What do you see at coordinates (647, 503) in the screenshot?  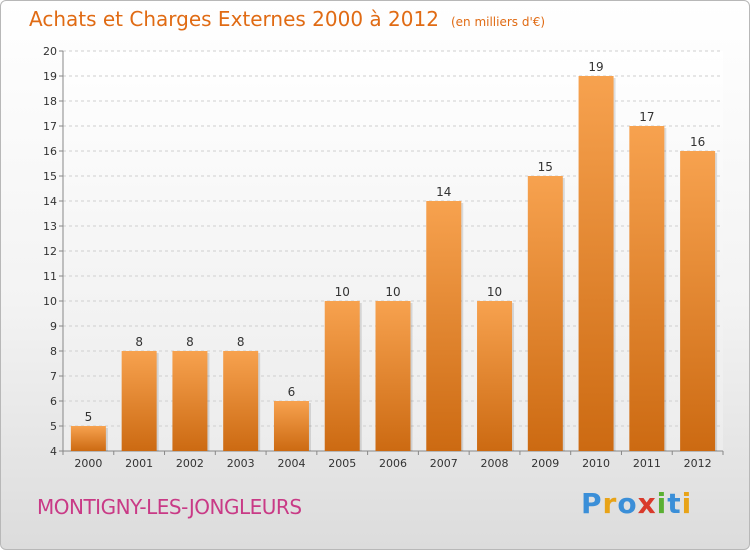 I see `logo-letter: x` at bounding box center [647, 503].